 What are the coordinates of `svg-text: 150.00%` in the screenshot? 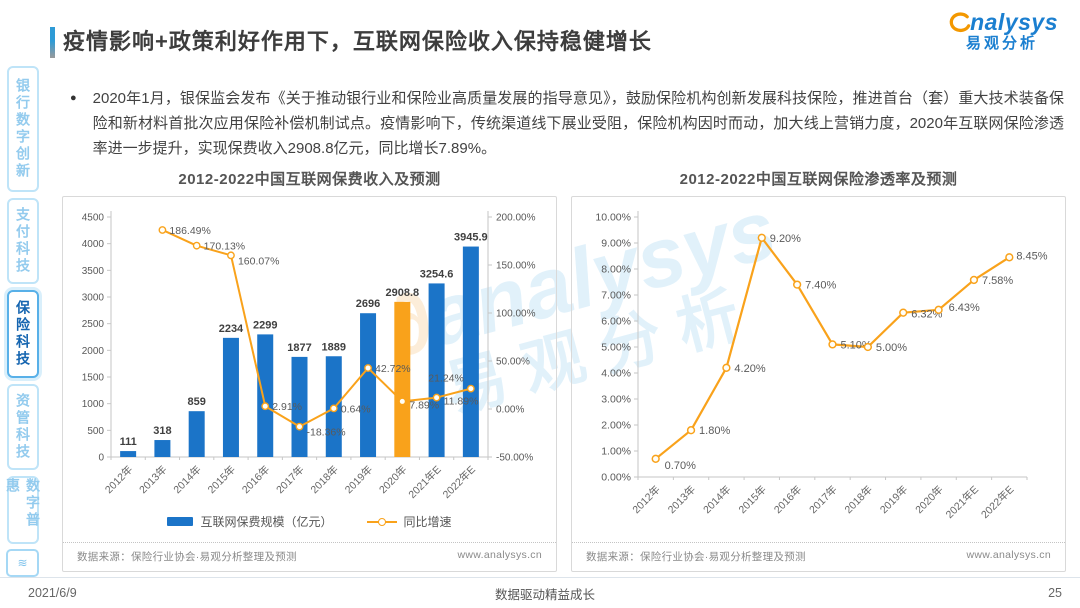 It's located at (516, 266).